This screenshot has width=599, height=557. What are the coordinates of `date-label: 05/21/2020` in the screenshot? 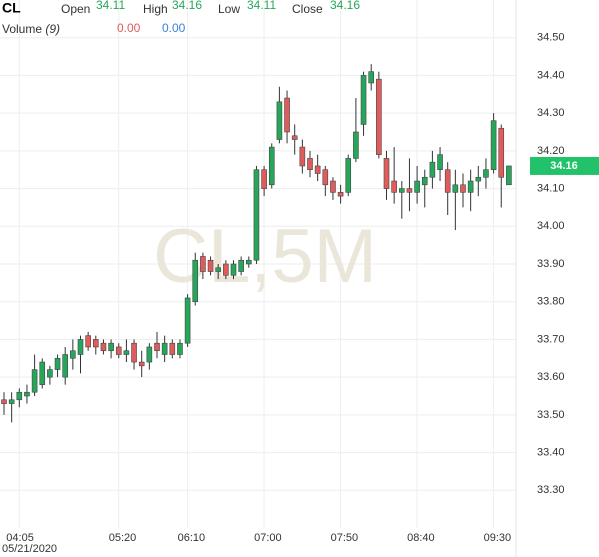 It's located at (29, 549).